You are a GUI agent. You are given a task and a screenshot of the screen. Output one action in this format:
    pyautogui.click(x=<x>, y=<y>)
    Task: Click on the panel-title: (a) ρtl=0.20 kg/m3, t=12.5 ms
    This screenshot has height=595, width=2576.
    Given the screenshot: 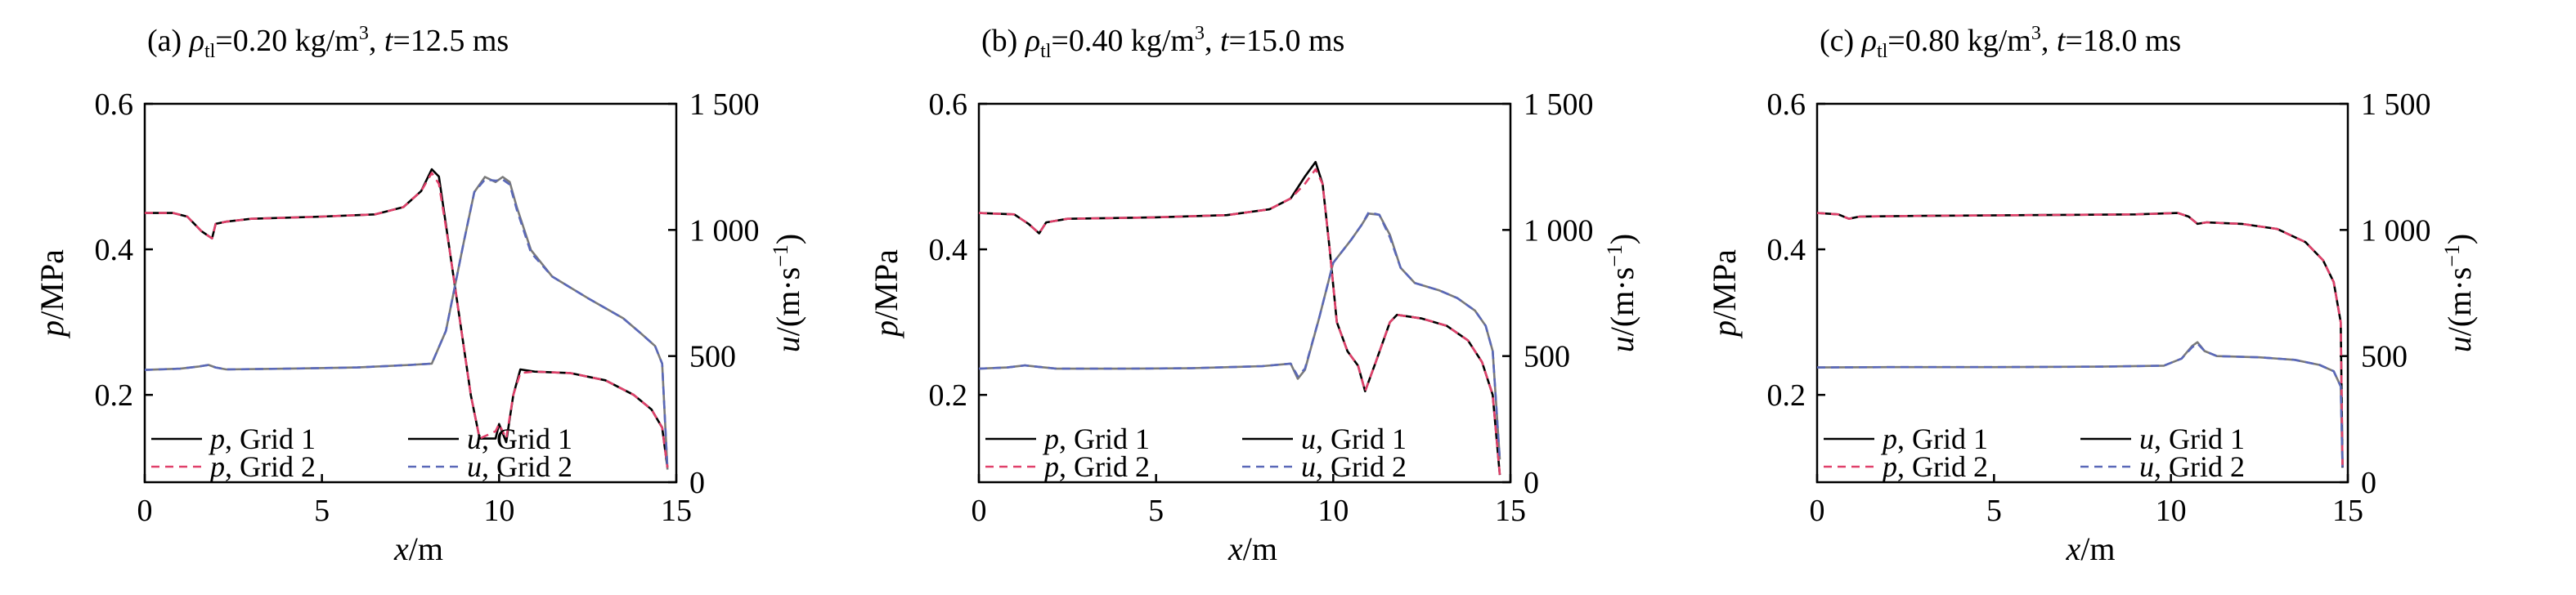 What is the action you would take?
    pyautogui.click(x=328, y=43)
    